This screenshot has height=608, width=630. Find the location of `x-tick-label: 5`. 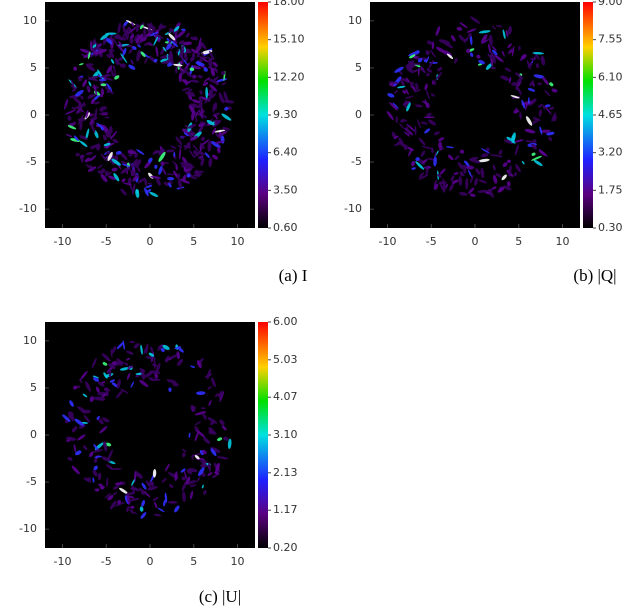

x-tick-label: 5 is located at coordinates (193, 241).